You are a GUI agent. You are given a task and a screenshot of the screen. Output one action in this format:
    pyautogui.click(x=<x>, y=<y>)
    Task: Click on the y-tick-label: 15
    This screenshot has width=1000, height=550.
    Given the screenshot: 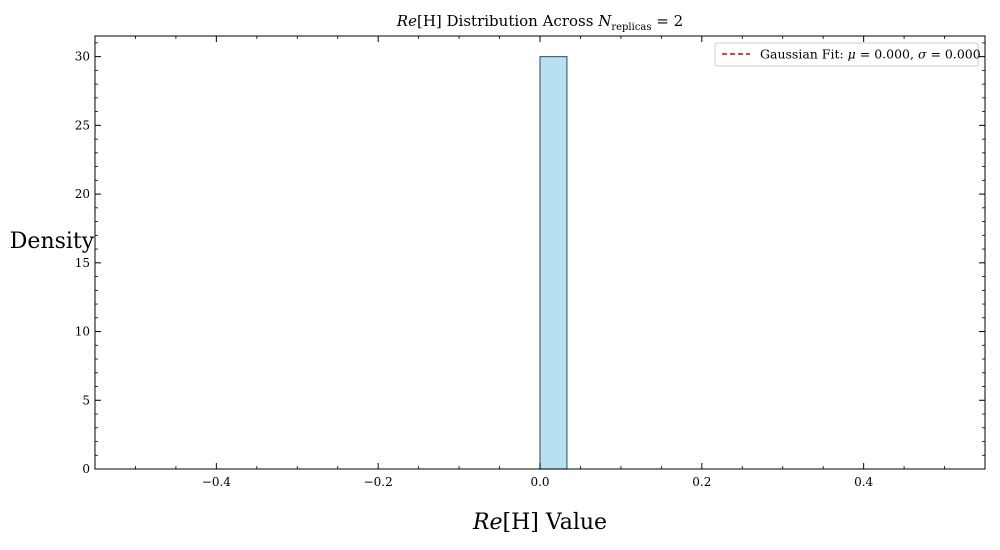 What is the action you would take?
    pyautogui.click(x=82, y=263)
    